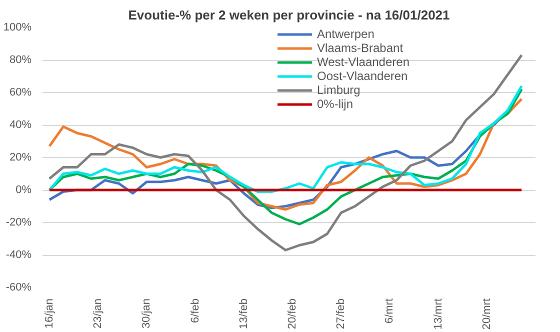 The width and height of the screenshot is (560, 332). Describe the element at coordinates (98, 313) in the screenshot. I see `x-tick-label: 23/jan` at that location.